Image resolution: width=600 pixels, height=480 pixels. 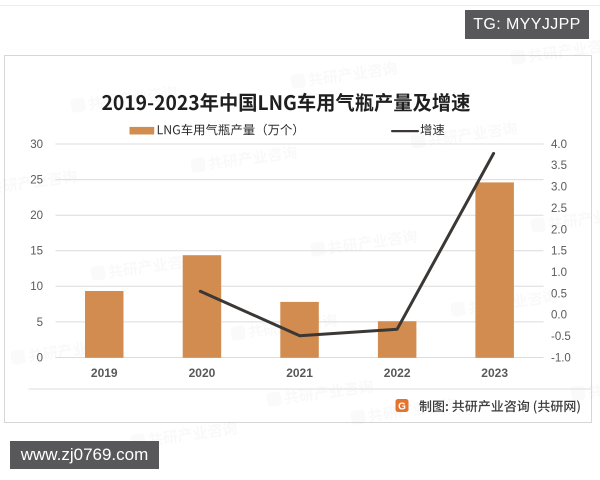 What do you see at coordinates (36, 252) in the screenshot?
I see `svg-text: 15` at bounding box center [36, 252].